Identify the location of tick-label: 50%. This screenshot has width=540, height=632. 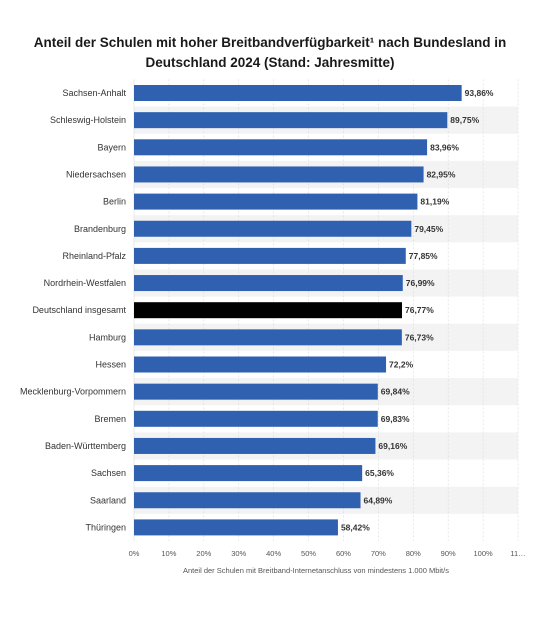
(308, 553).